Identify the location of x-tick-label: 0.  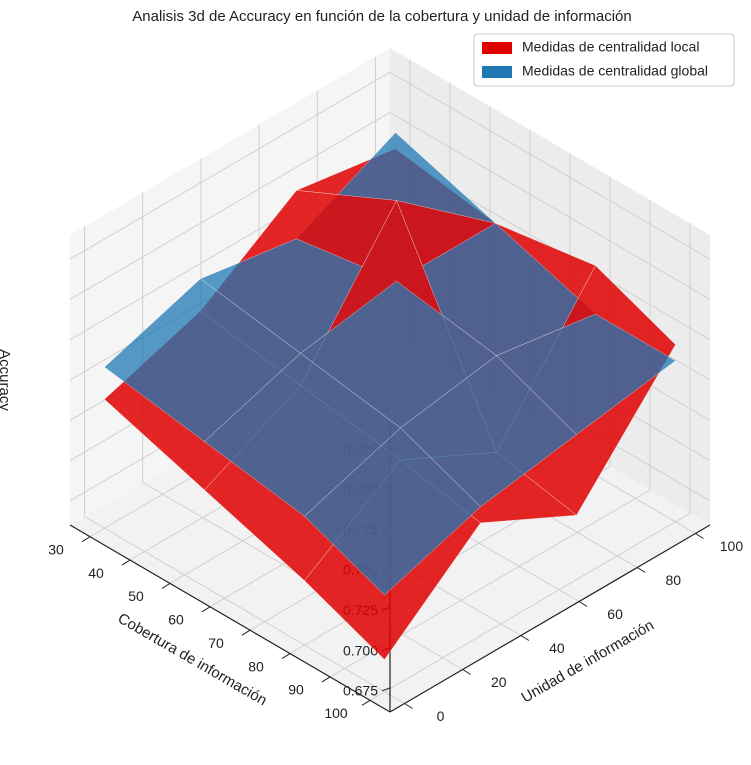
(441, 716).